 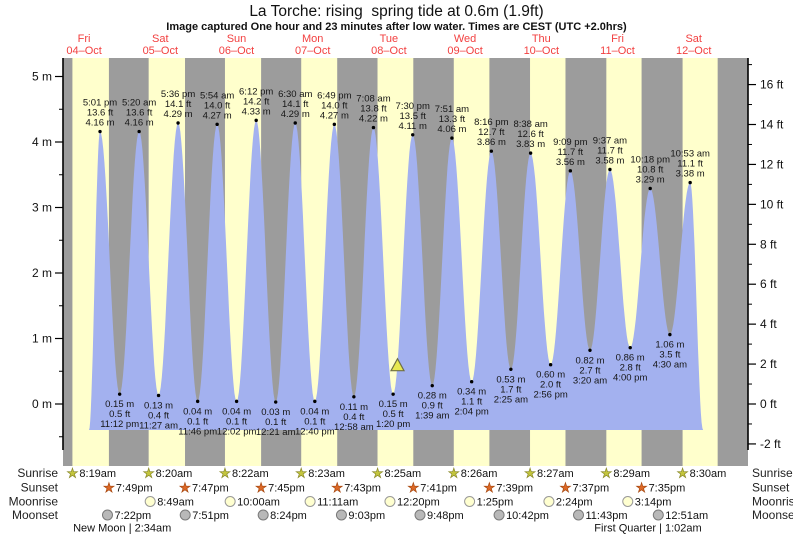 I want to click on moonset-time: 7:22pm, so click(x=132, y=516).